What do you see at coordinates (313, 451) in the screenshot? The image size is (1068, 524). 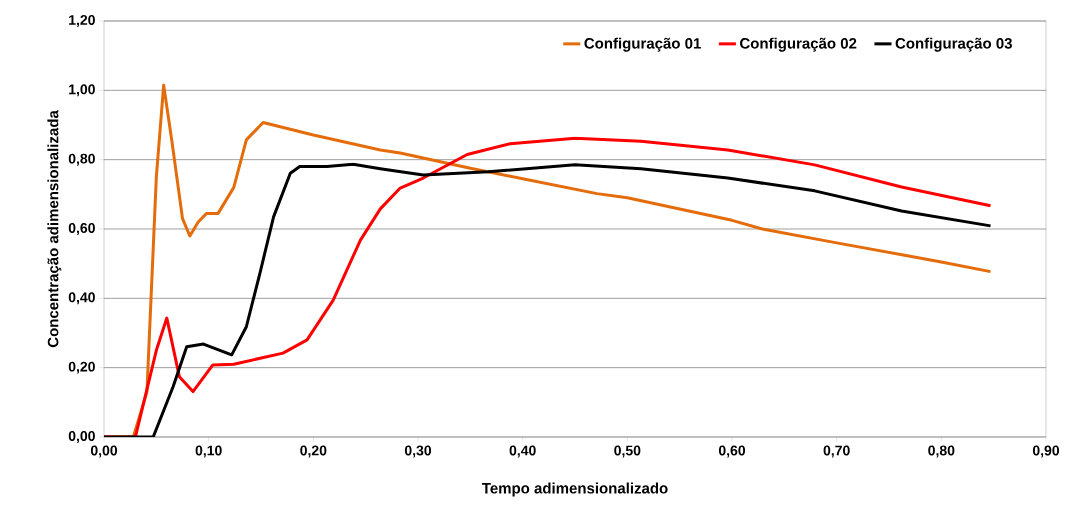 I see `x-tick-label: 0,20` at bounding box center [313, 451].